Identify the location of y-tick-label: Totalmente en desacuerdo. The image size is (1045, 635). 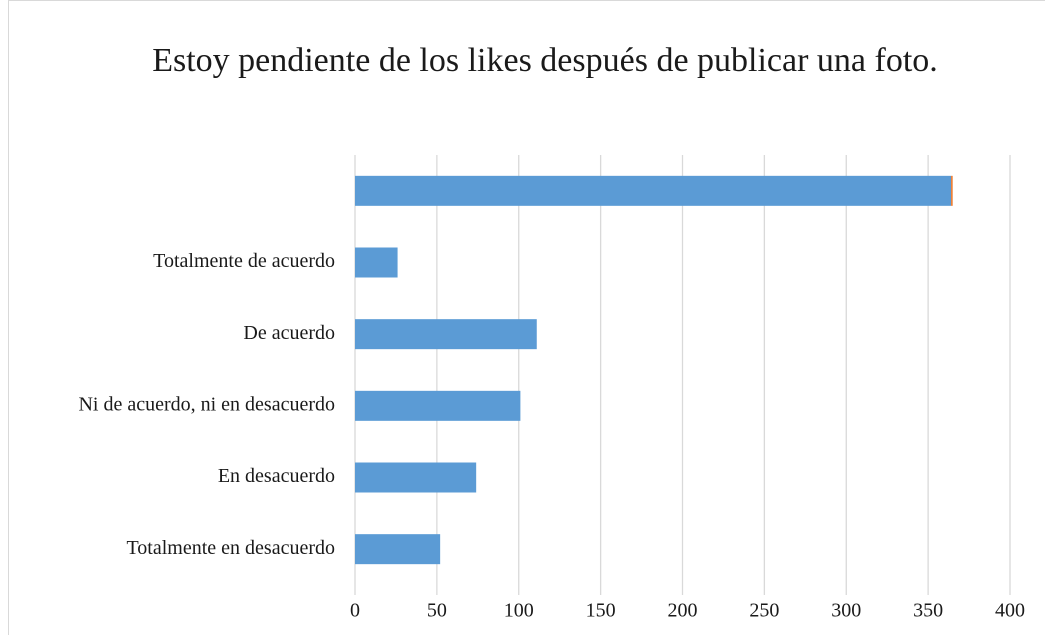
(230, 548).